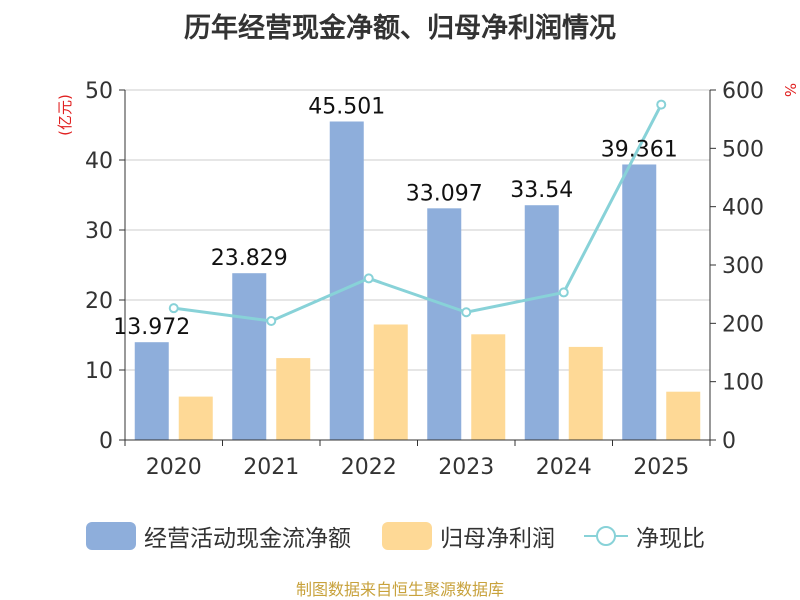 The height and width of the screenshot is (600, 800). I want to click on left-tick-label: 20, so click(99, 301).